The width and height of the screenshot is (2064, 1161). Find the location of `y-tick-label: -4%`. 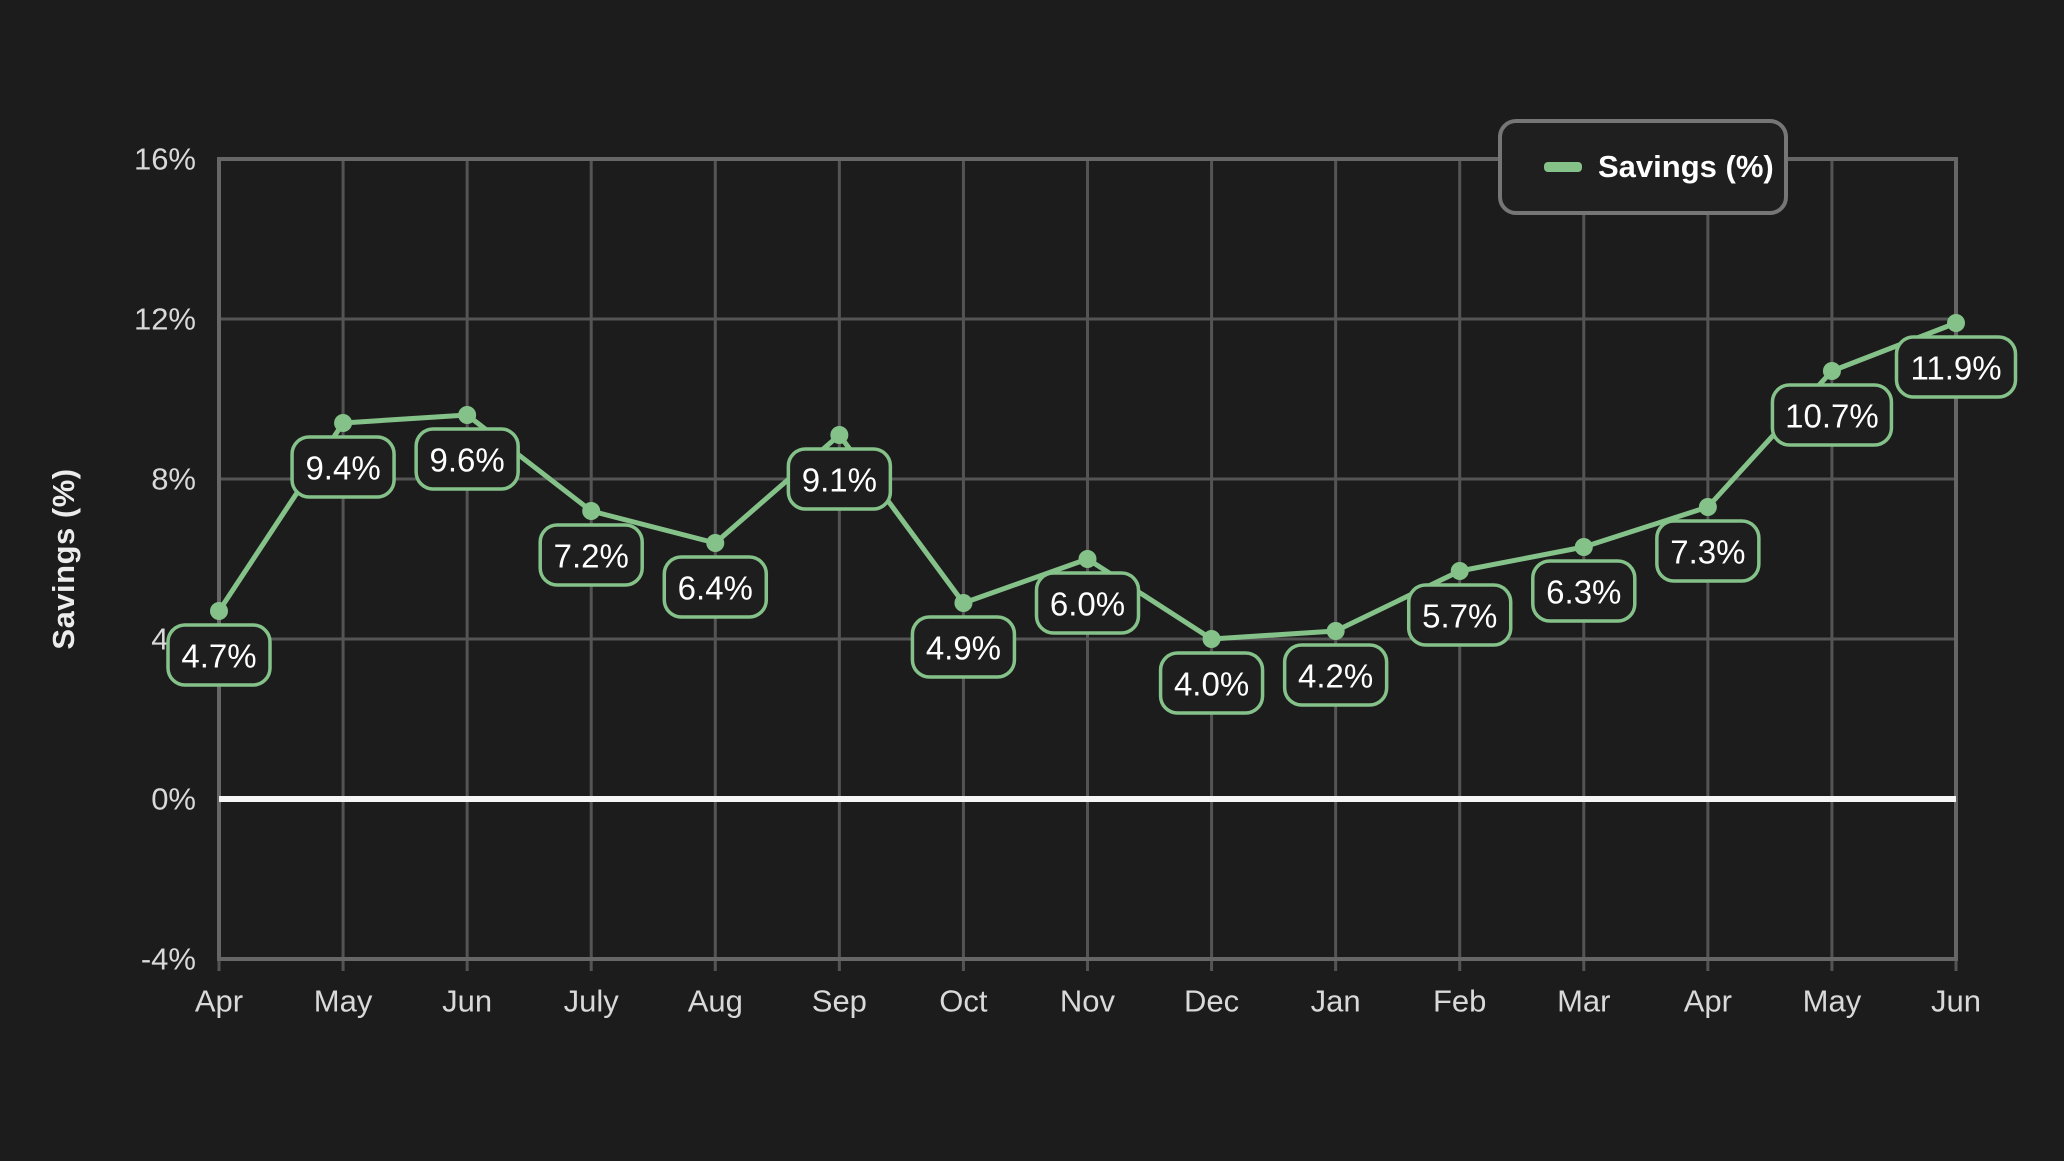

y-tick-label: -4% is located at coordinates (168, 959).